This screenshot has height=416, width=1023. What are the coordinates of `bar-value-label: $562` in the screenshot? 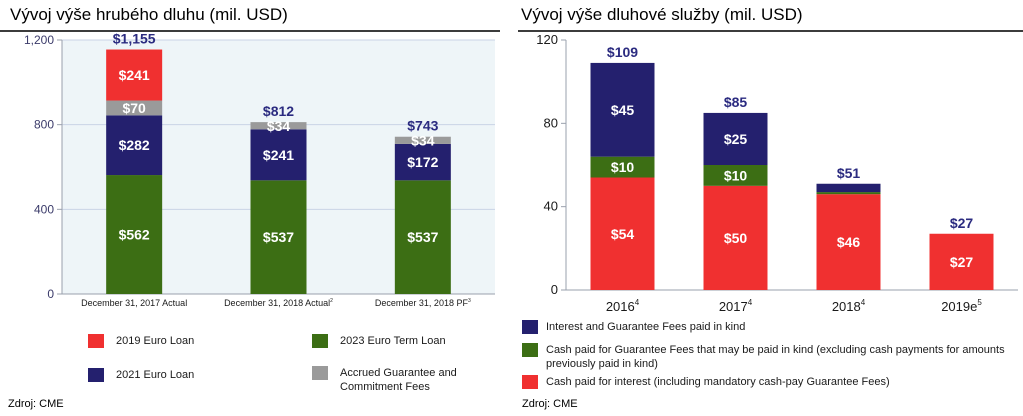 It's located at (134, 235).